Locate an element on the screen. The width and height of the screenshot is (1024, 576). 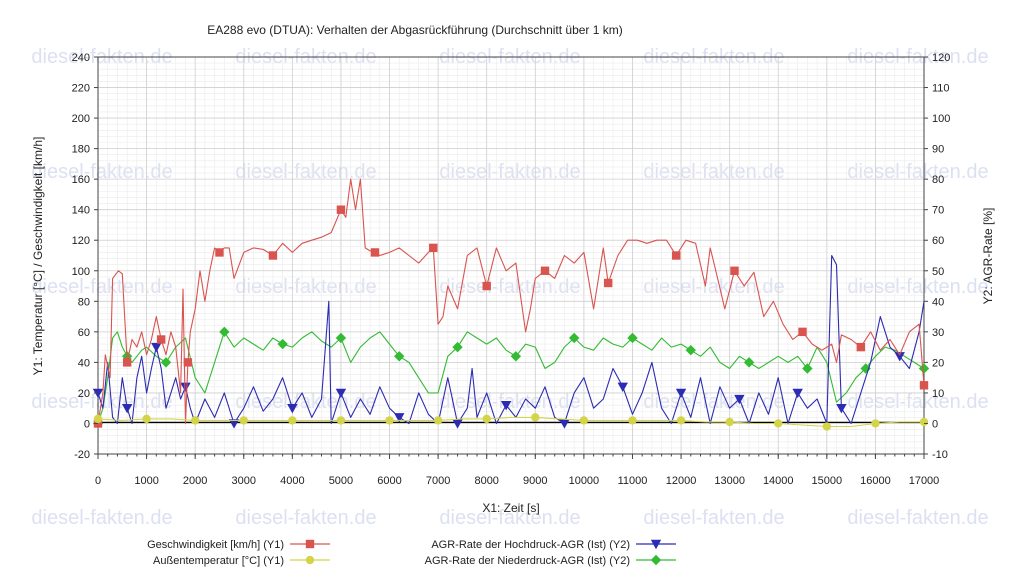
y-left-tick-label: 100 is located at coordinates (81, 272).